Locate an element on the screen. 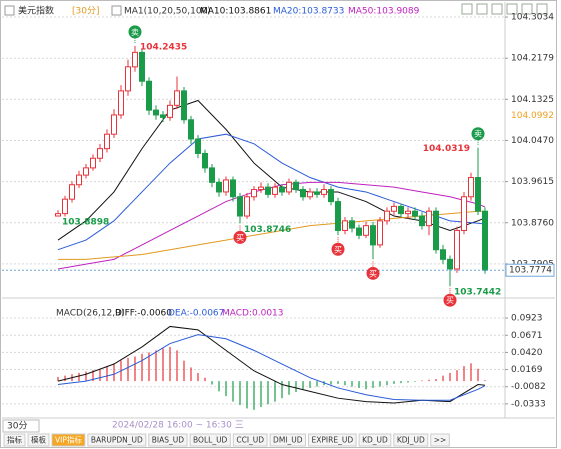  tab-label: KDJ_UD is located at coordinates (411, 440).